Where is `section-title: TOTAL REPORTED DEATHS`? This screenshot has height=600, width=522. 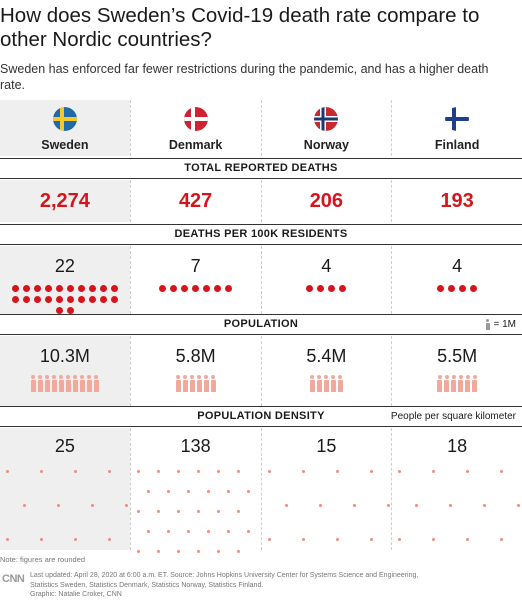
section-title: TOTAL REPORTED DEATHS is located at coordinates (261, 168).